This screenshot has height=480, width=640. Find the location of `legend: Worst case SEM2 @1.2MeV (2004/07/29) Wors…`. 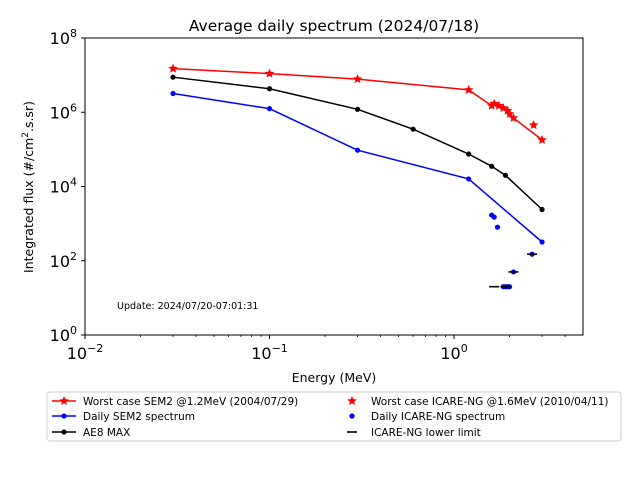

legend: Worst case SEM2 @1.2MeV (2004/07/29) Wors… is located at coordinates (334, 416).